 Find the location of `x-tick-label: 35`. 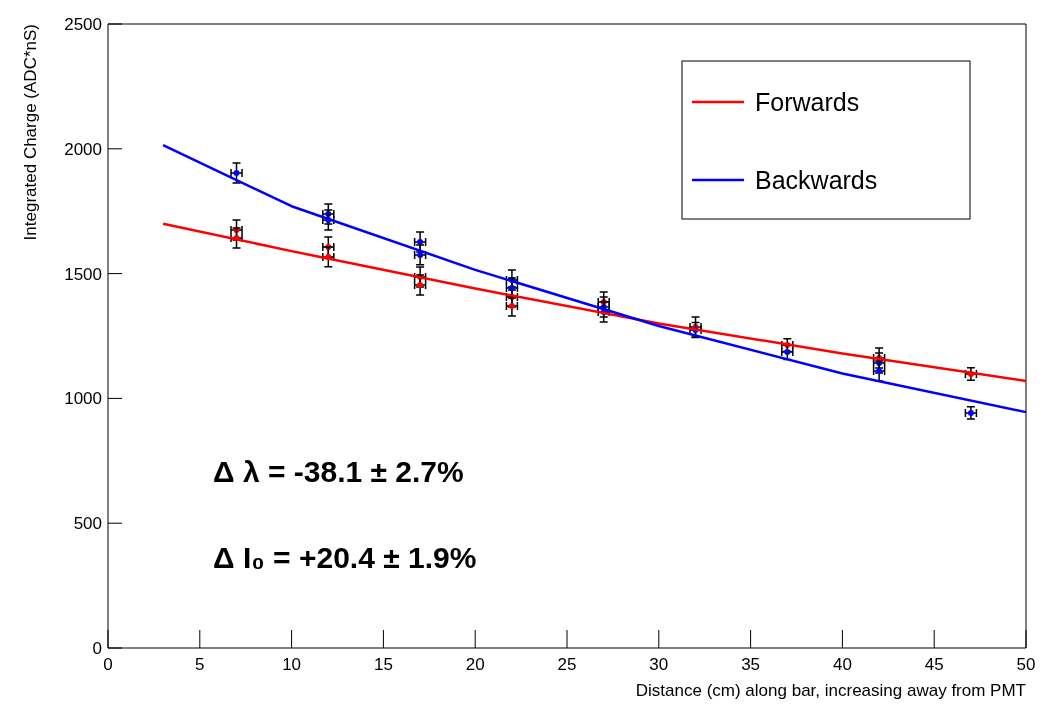

x-tick-label: 35 is located at coordinates (751, 664).